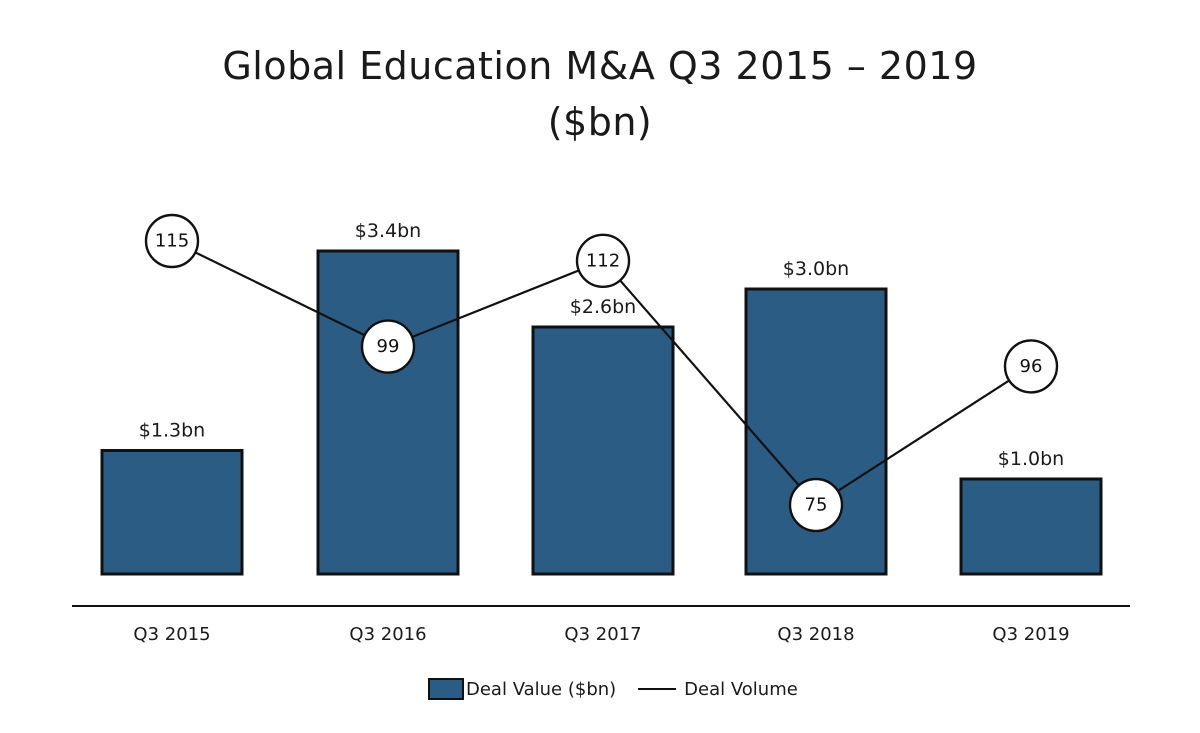 The image size is (1200, 733). What do you see at coordinates (387, 634) in the screenshot?
I see `x-tick-q3-2016: Q3 2016` at bounding box center [387, 634].